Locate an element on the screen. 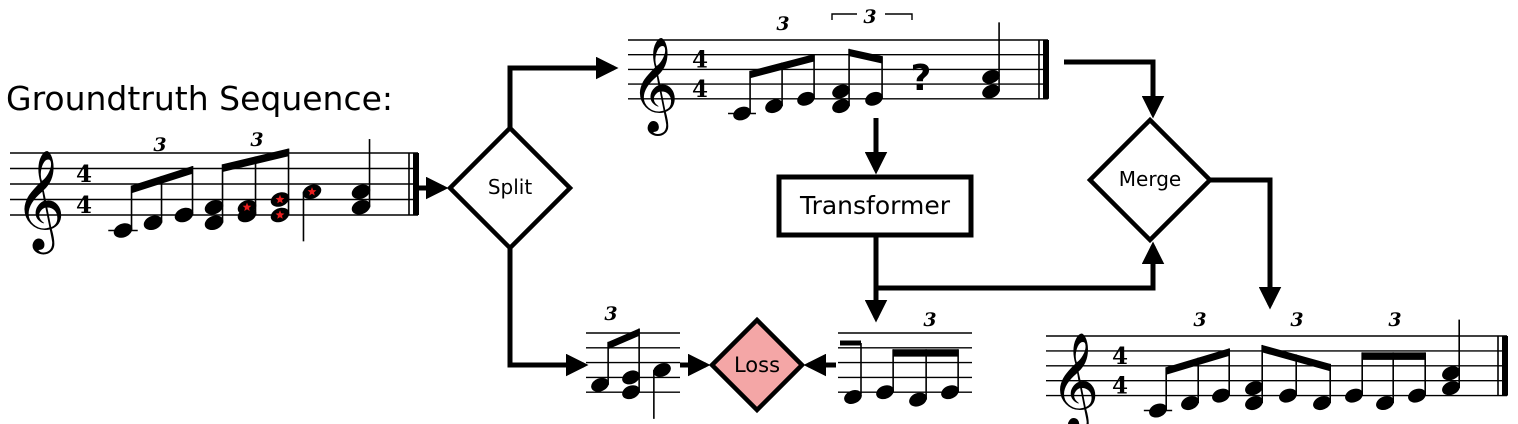 This screenshot has width=1518, height=424. tuplet-bracket is located at coordinates (872, 16).